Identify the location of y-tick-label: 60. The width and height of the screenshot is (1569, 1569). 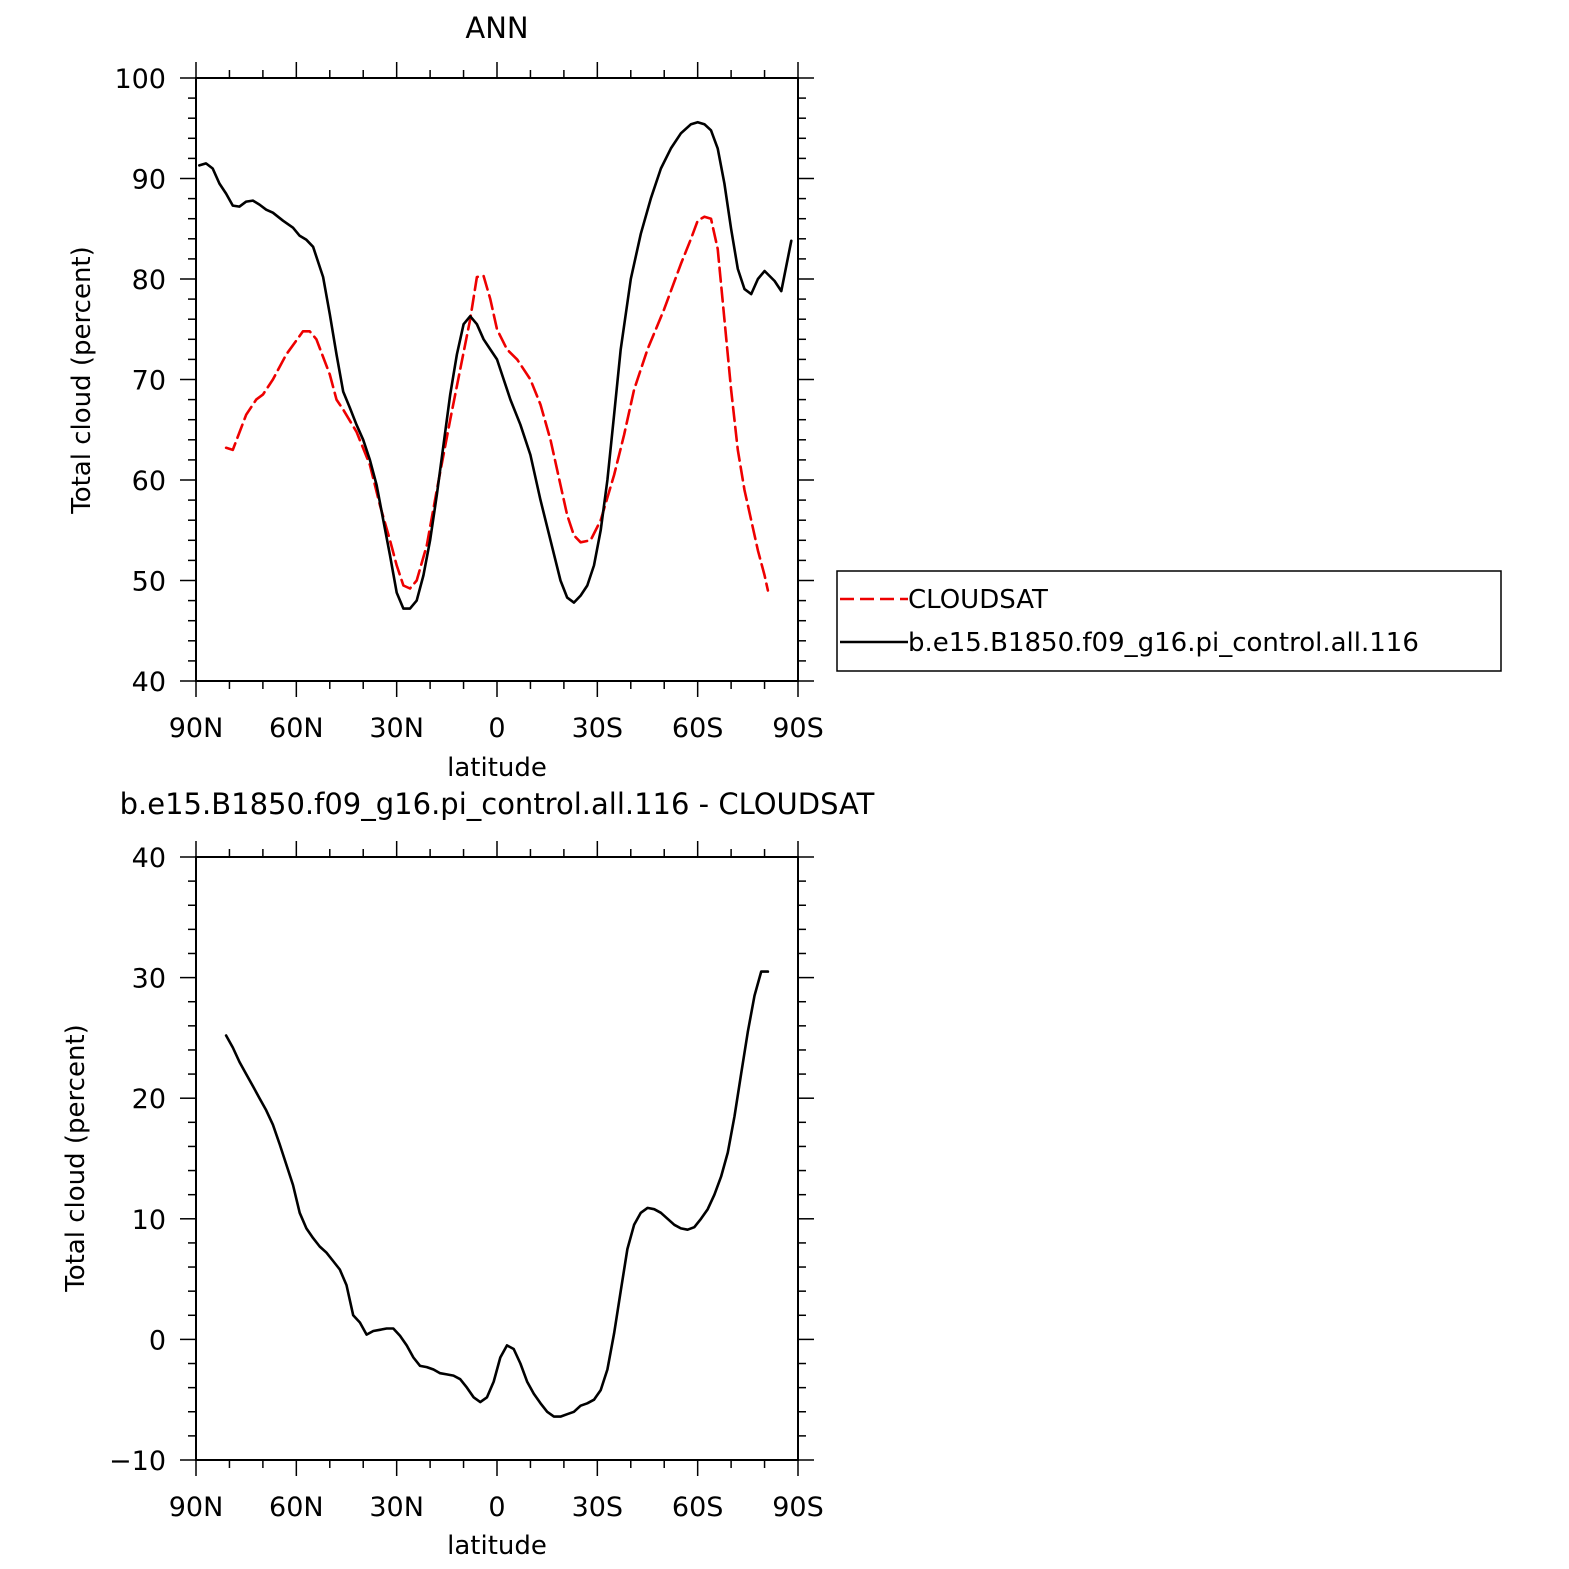
(149, 481).